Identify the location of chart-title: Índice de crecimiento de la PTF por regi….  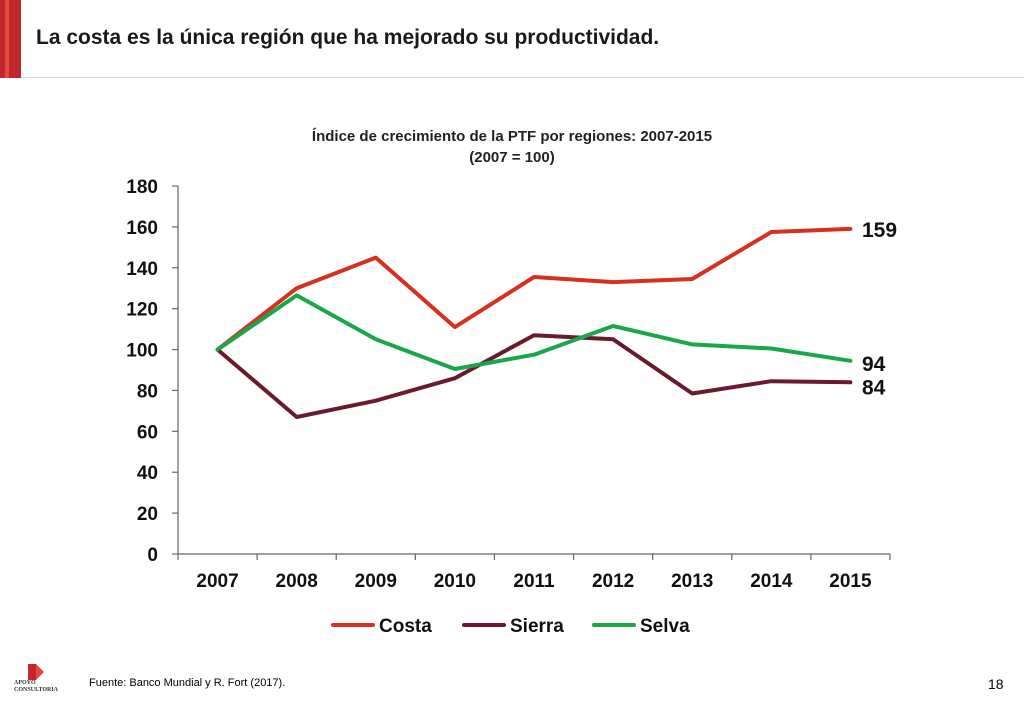
(512, 136).